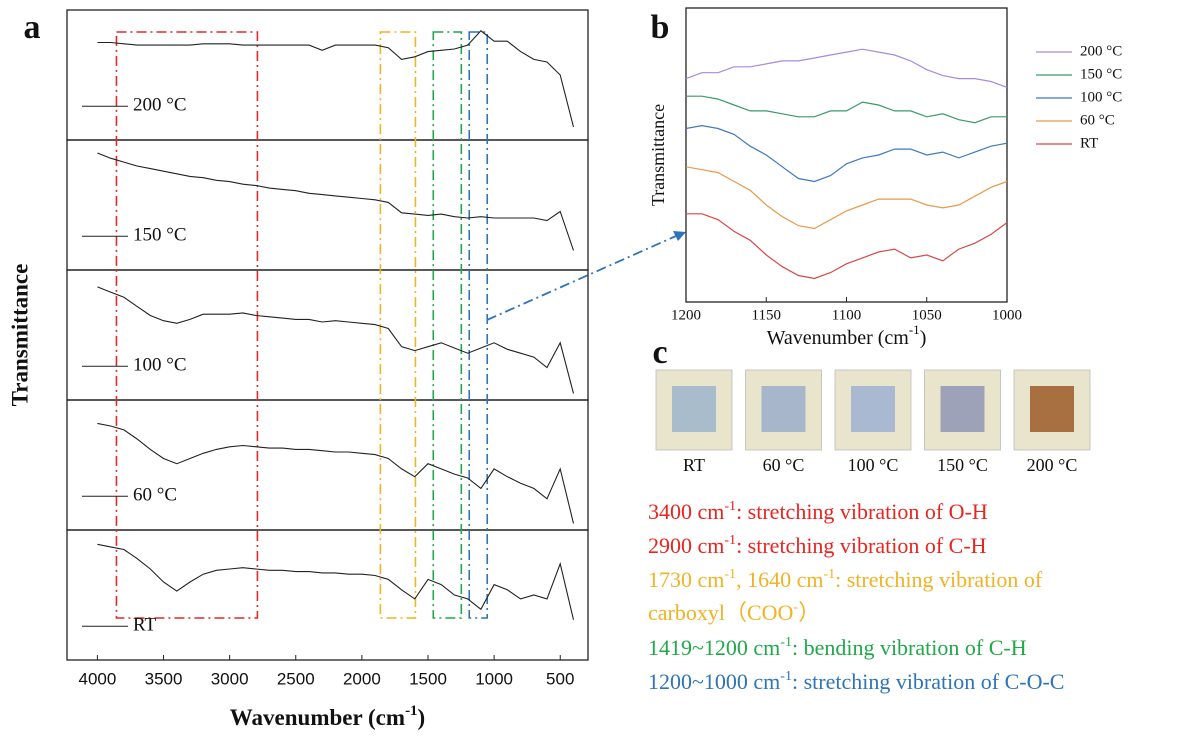  I want to click on note-line: 2900 cm-1: stretching vibration of C-H, so click(817, 545).